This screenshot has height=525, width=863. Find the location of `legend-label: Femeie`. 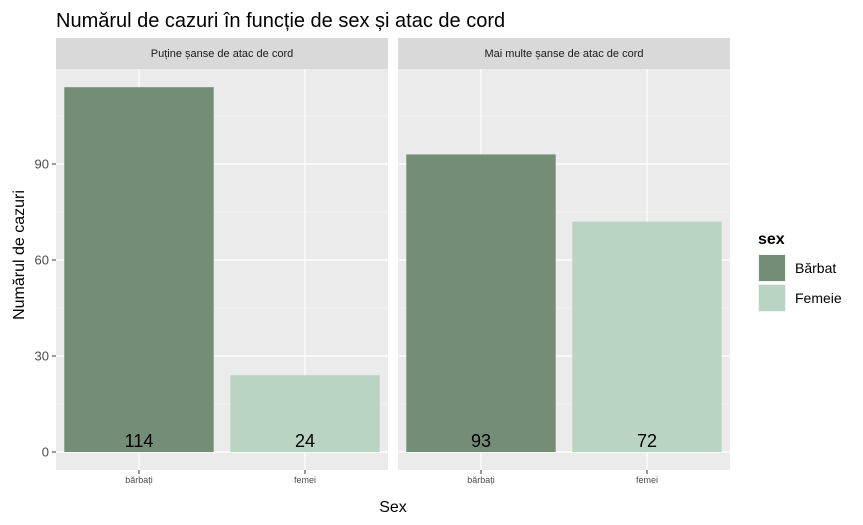

legend-label: Femeie is located at coordinates (818, 298).